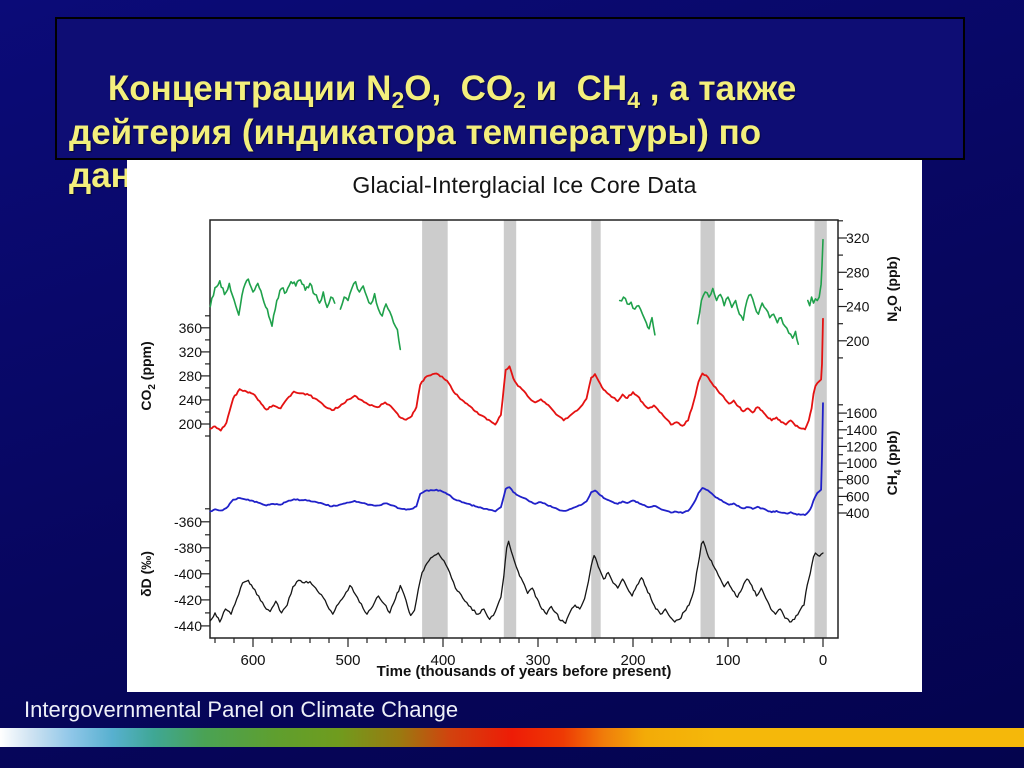 The height and width of the screenshot is (768, 1024). I want to click on co2-axis-labels: 360 320 280 240 200, so click(191, 376).